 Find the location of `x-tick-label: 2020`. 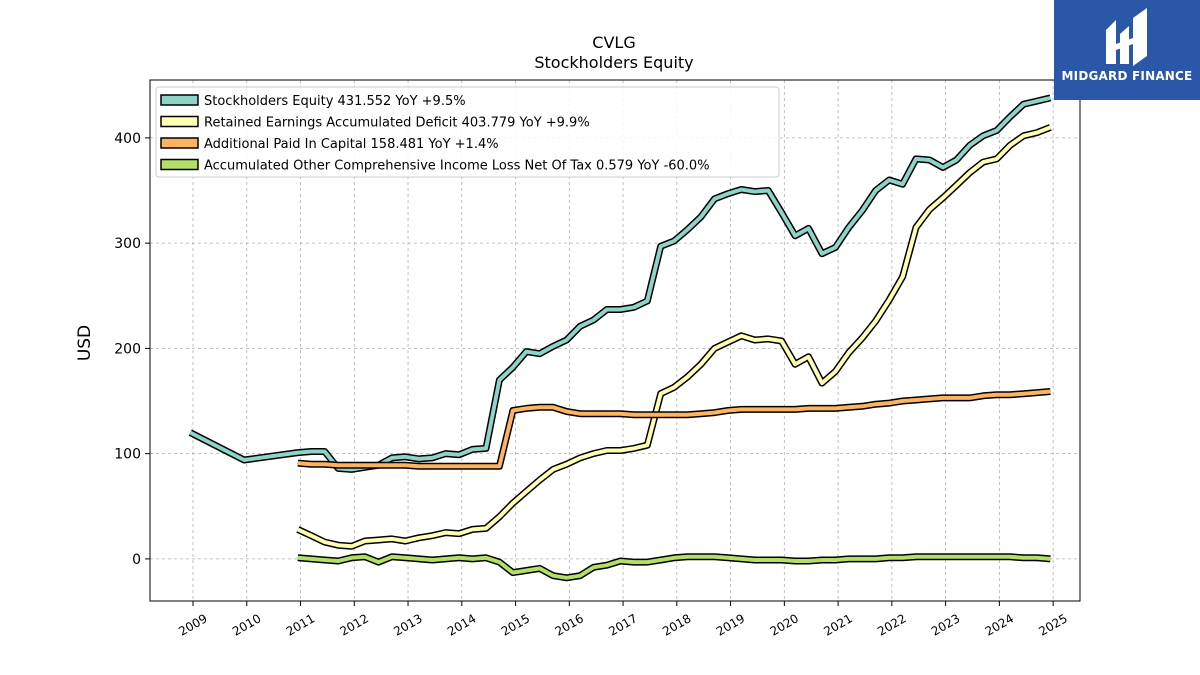

x-tick-label: 2020 is located at coordinates (784, 624).